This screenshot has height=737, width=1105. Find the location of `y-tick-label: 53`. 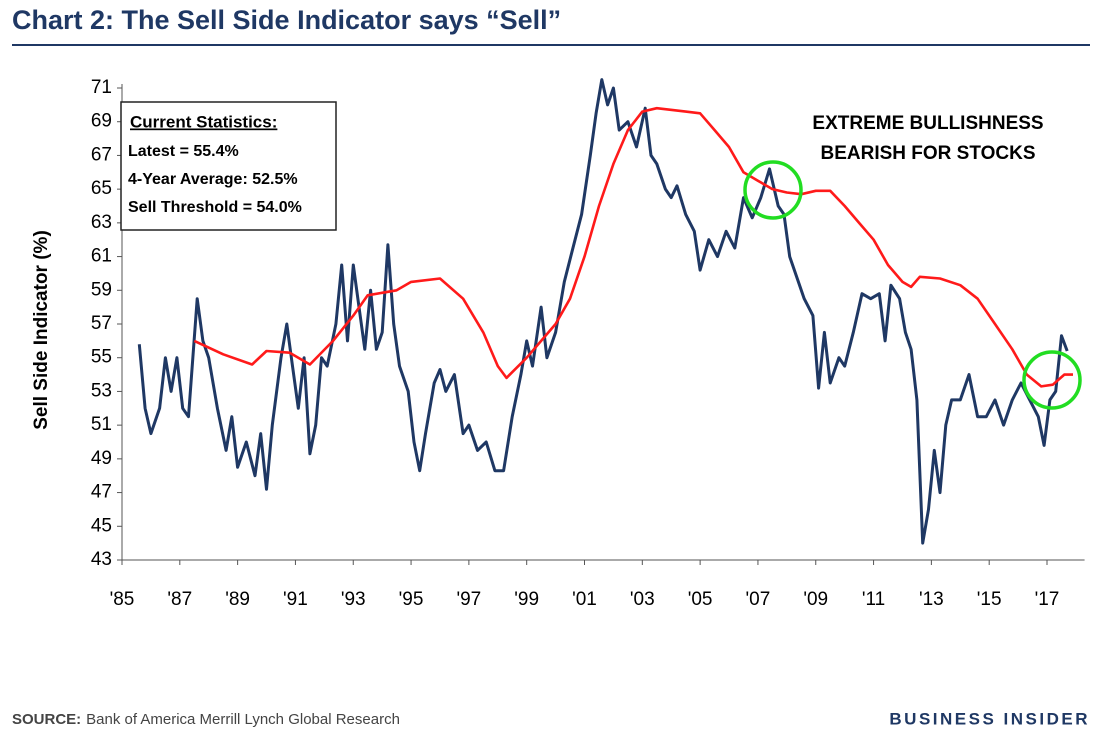

y-tick-label: 53 is located at coordinates (101, 390).